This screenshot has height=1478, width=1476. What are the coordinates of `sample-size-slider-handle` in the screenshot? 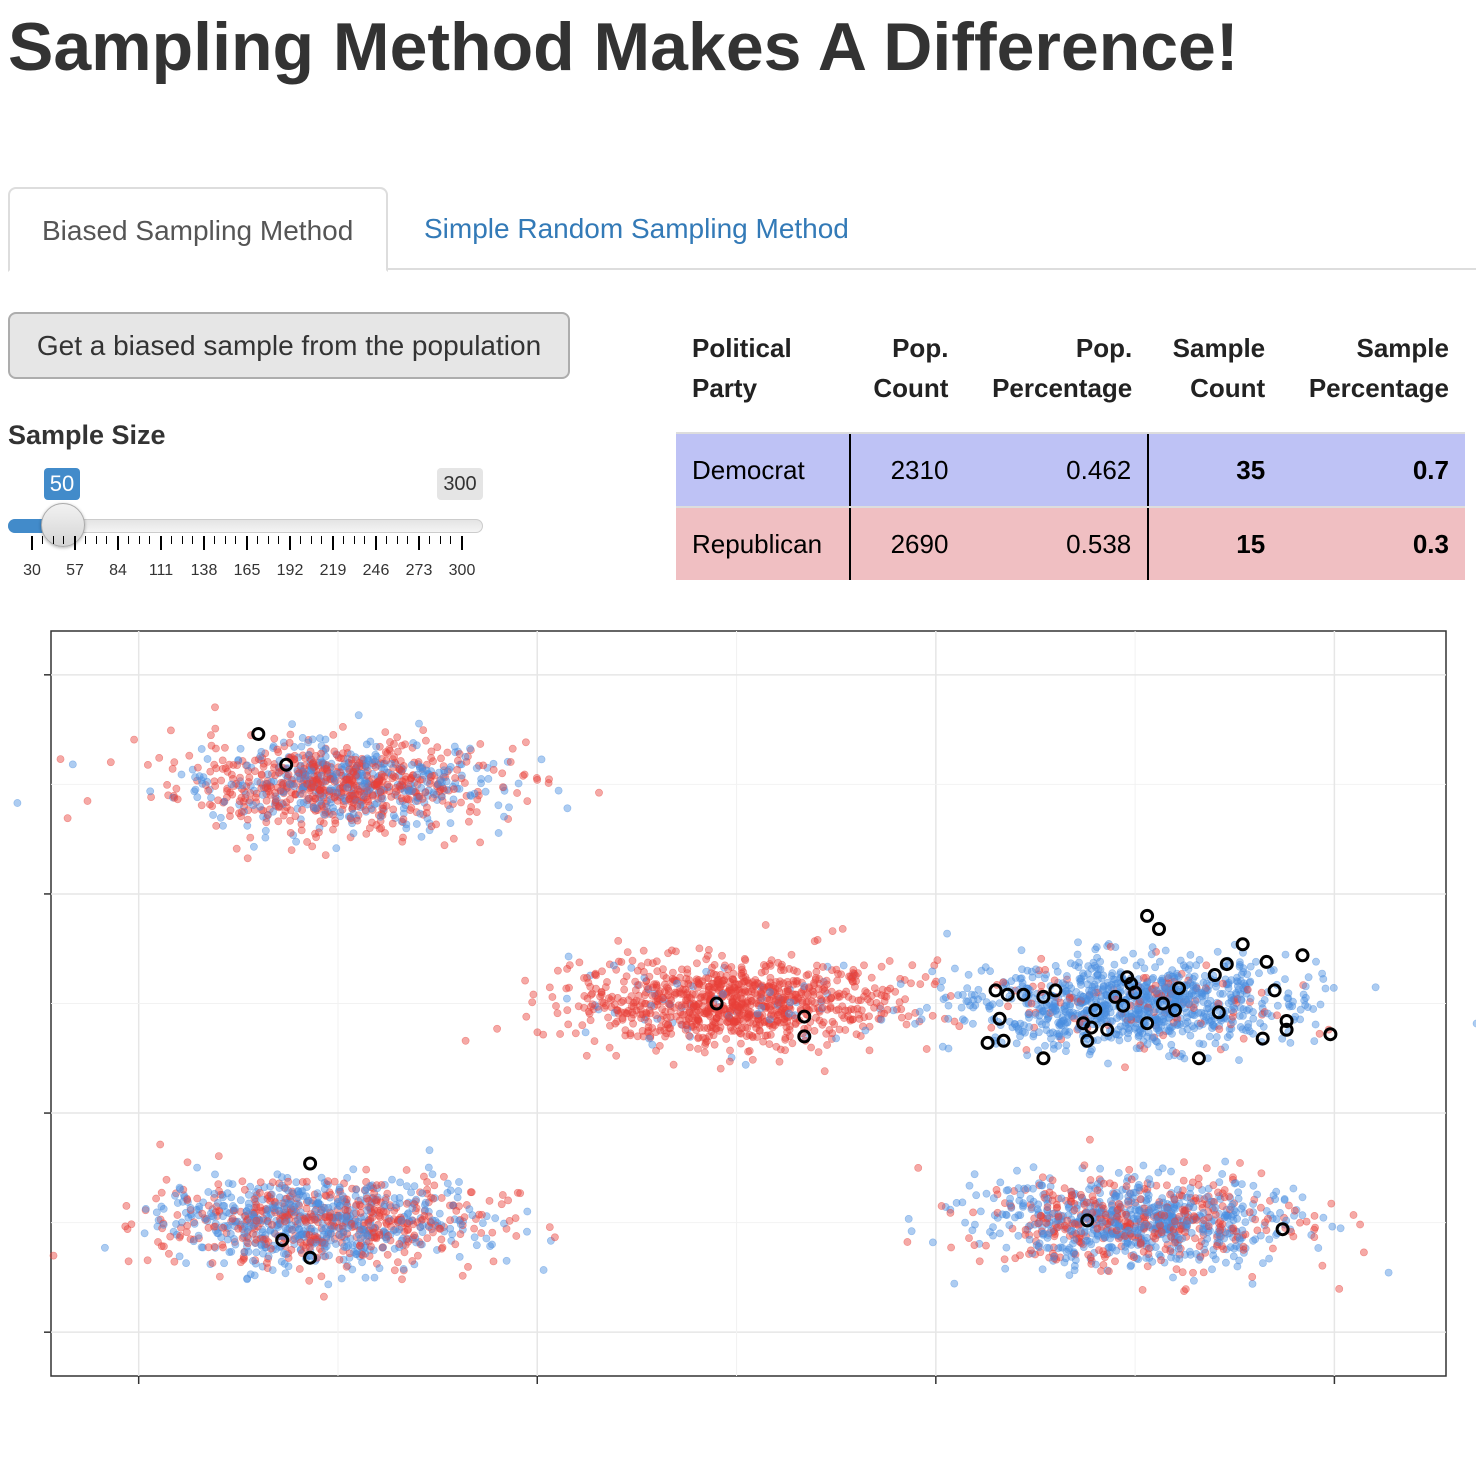 It's located at (62, 525).